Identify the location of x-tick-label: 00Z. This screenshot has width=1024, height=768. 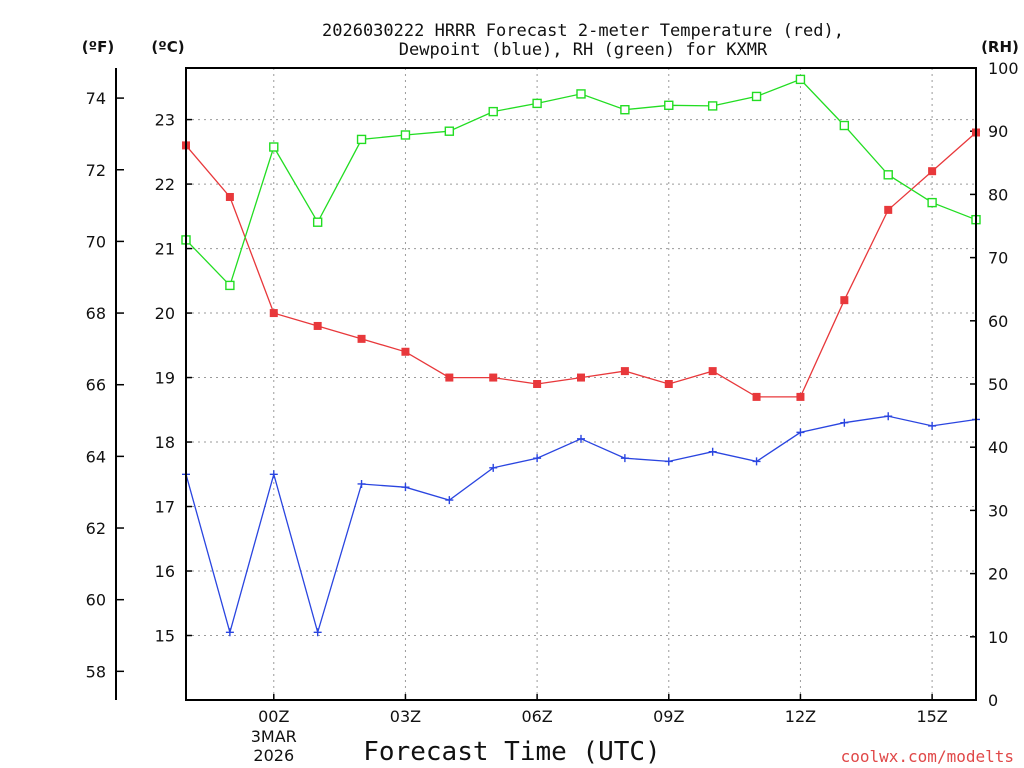
(273, 716).